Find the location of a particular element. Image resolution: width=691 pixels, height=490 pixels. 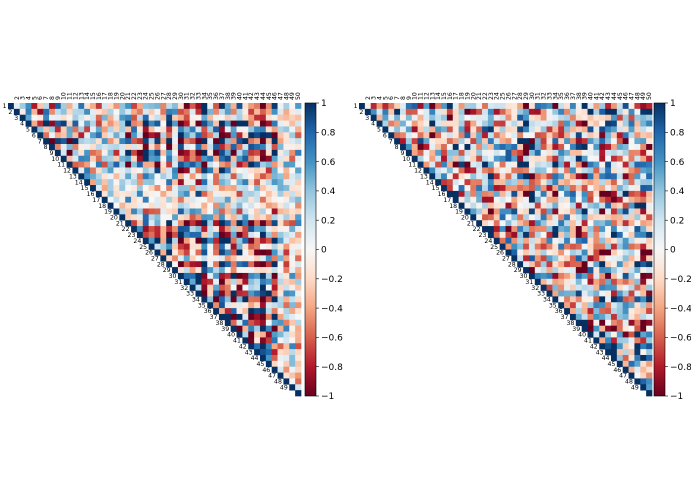

row-label: 16 is located at coordinates (442, 194).